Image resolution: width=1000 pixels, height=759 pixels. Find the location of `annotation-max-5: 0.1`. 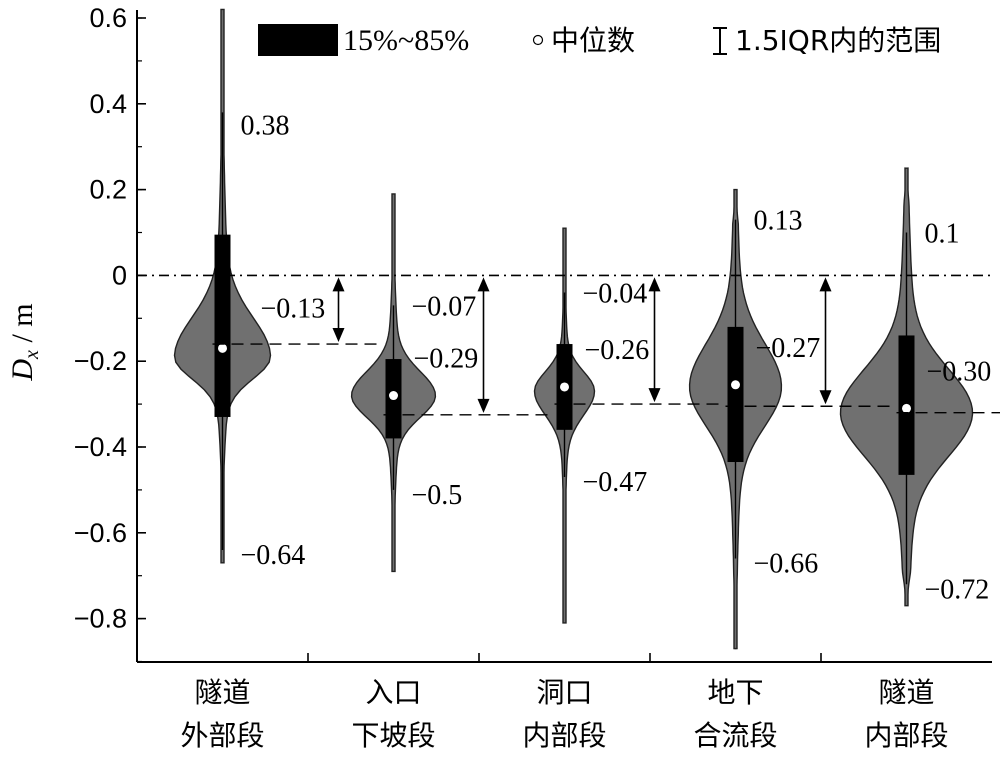

annotation-max-5: 0.1 is located at coordinates (942, 234).